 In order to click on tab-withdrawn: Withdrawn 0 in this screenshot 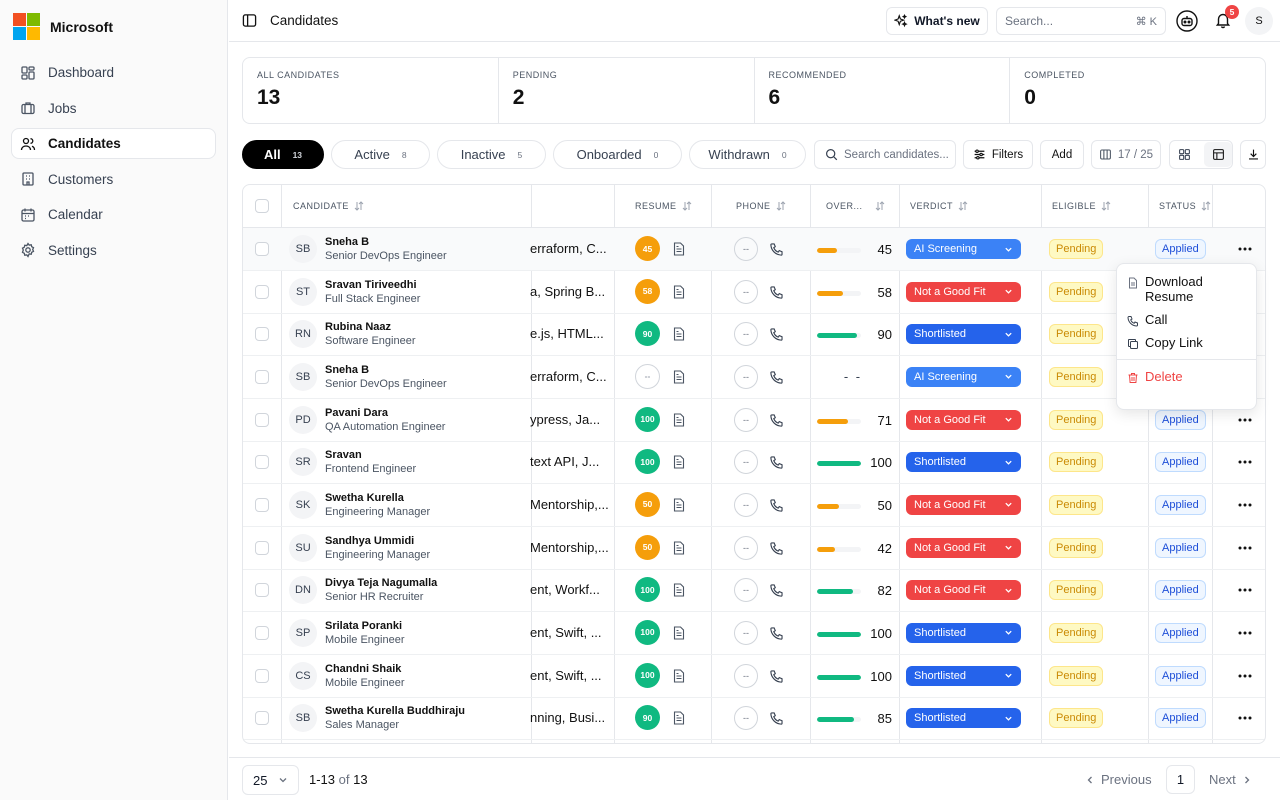, I will do `click(747, 154)`.